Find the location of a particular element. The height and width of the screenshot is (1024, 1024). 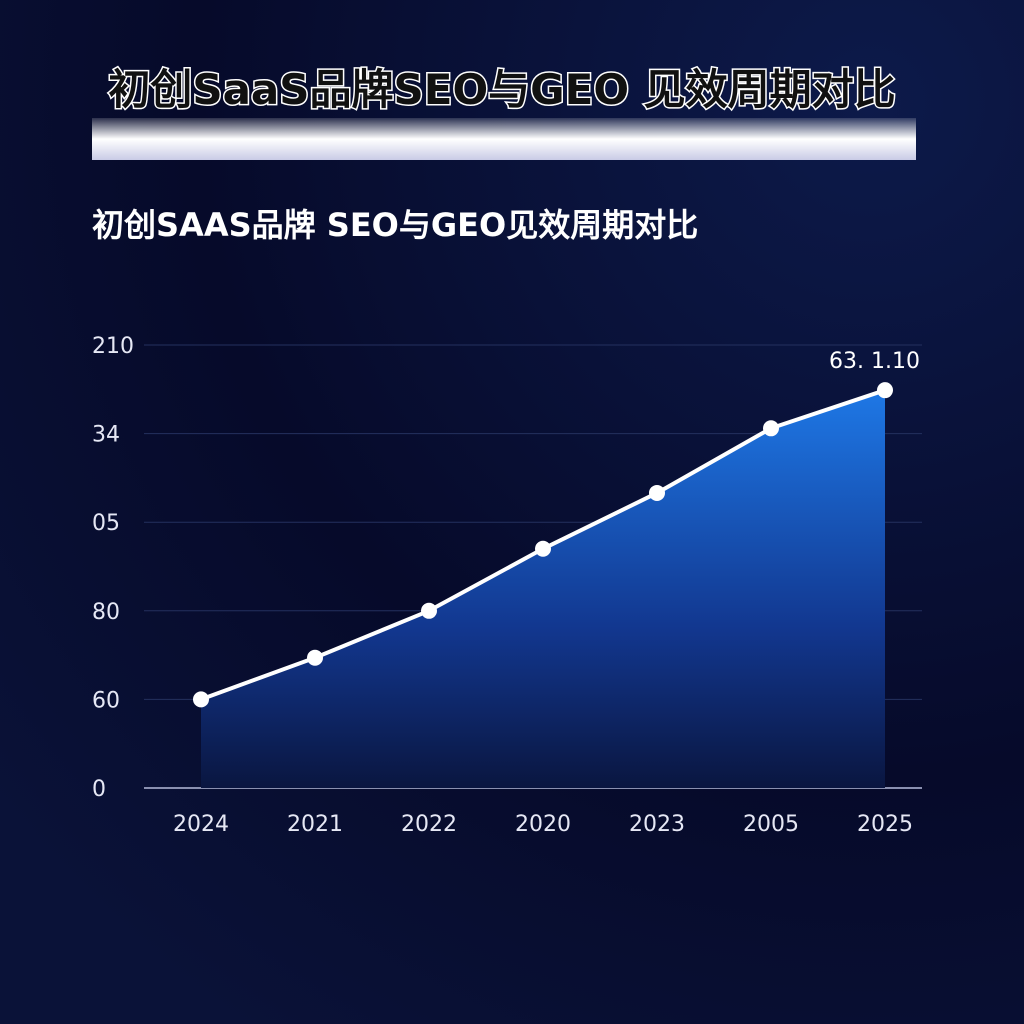

x-tick-label: 2005 is located at coordinates (771, 824).